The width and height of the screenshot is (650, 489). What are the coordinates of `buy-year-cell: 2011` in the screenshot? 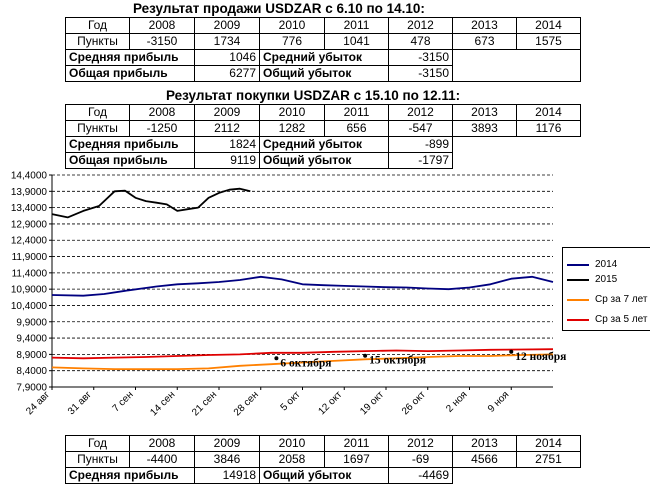 It's located at (356, 112).